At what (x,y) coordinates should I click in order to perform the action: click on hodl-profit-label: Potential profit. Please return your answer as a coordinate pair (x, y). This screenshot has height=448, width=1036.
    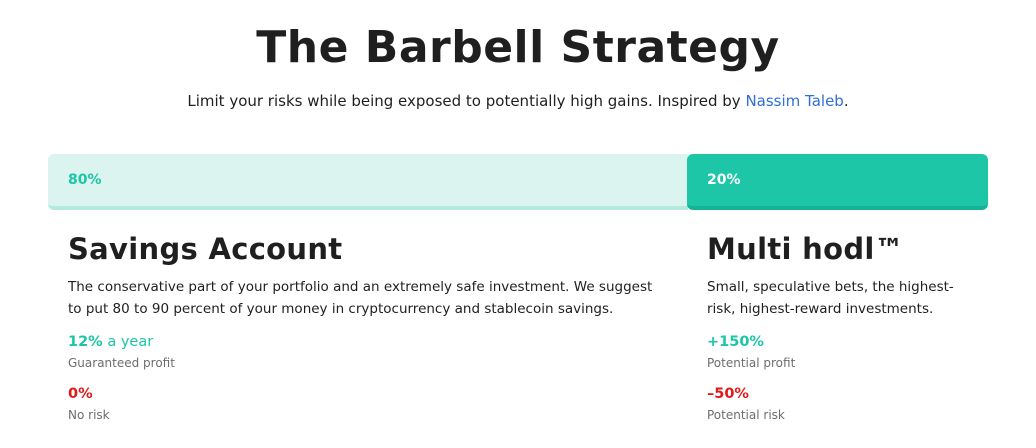
    Looking at the image, I should click on (751, 363).